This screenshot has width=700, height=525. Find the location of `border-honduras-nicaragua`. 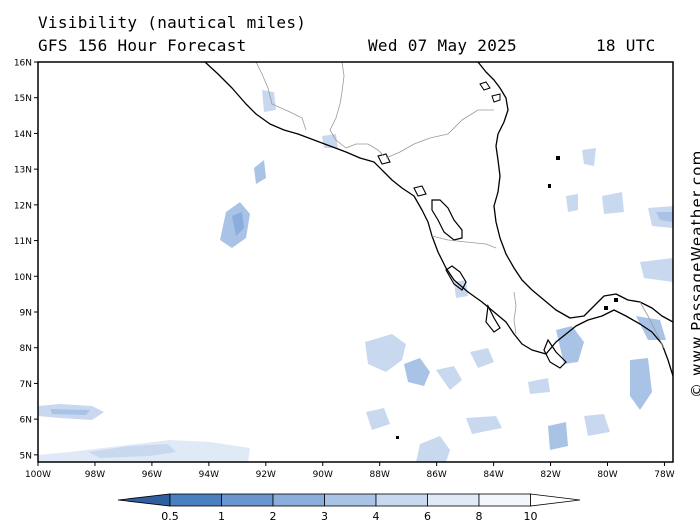

border-honduras-nicaragua is located at coordinates (439, 134).